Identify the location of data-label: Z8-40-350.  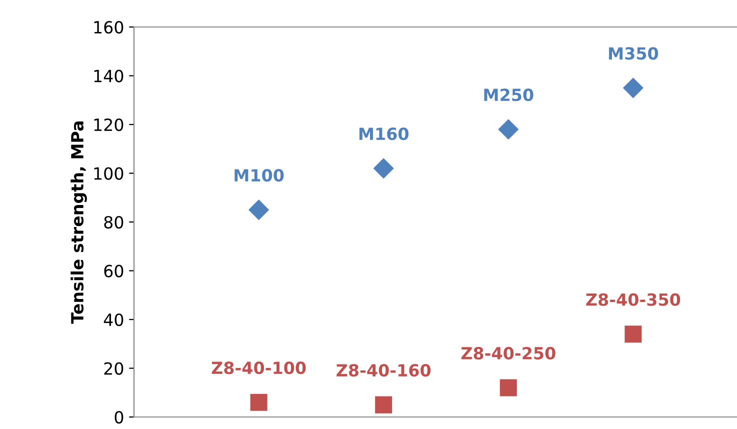
(633, 299).